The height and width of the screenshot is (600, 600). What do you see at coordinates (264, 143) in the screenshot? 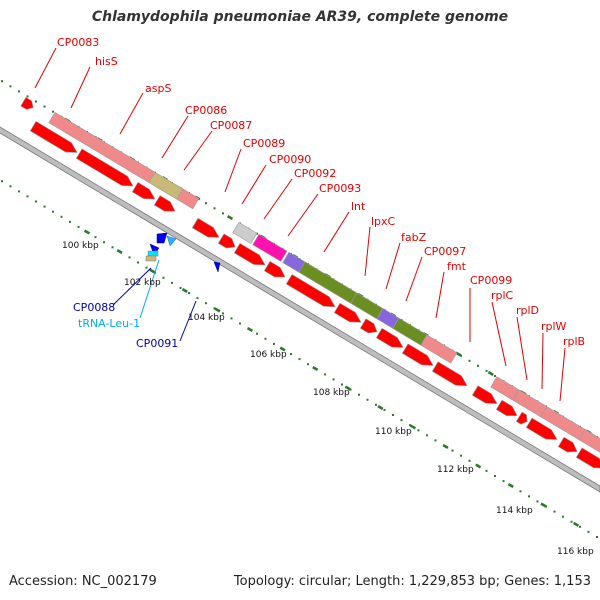
I see `gene-label-cp0089: CP0089` at bounding box center [264, 143].